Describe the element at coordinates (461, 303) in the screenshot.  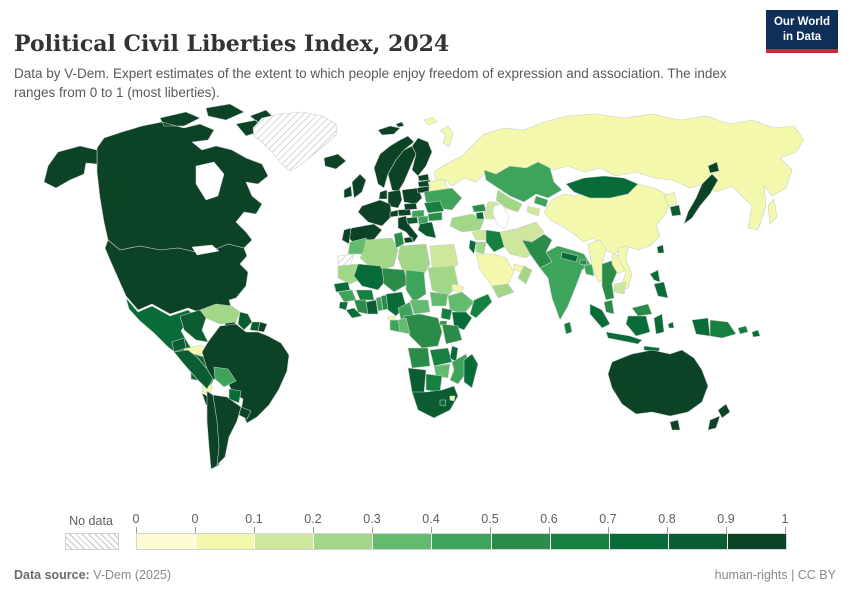
I see `country-ethiopia` at that location.